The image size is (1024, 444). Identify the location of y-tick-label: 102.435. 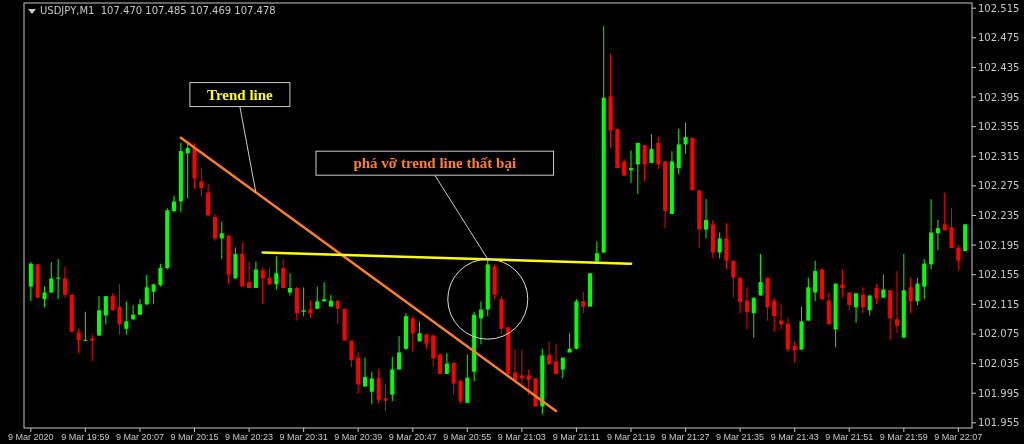
(999, 67).